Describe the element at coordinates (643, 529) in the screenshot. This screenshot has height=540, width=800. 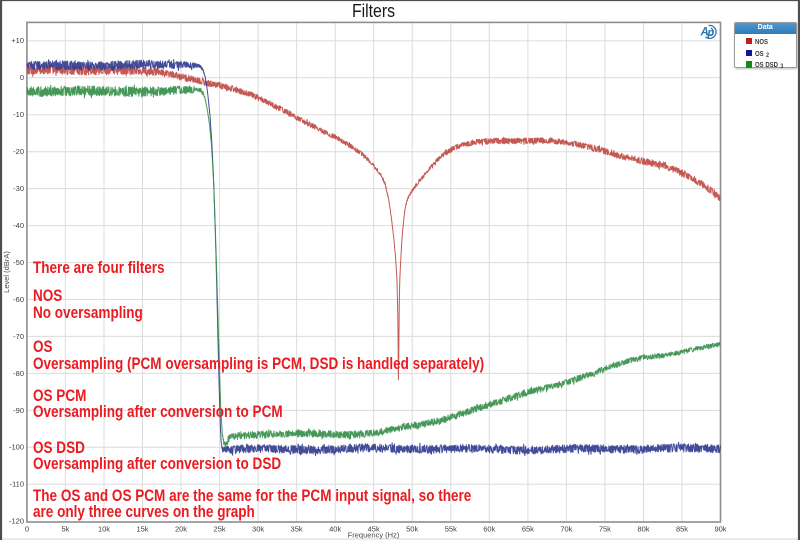
I see `svg-text: 80k` at that location.